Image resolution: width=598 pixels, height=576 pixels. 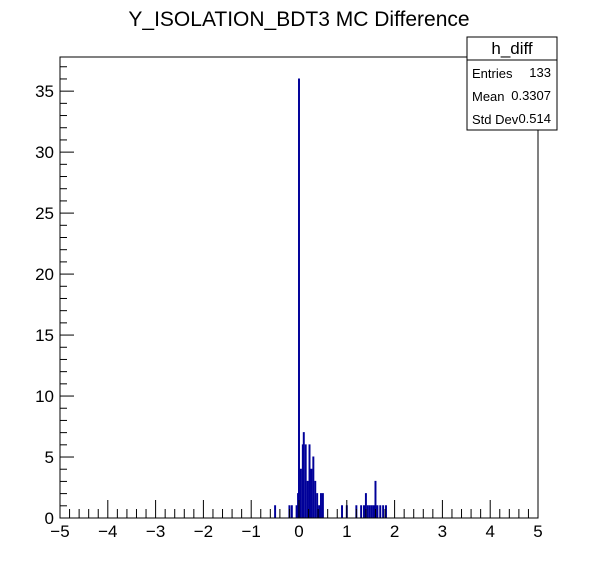 What do you see at coordinates (203, 531) in the screenshot?
I see `x-tick-label: −2` at bounding box center [203, 531].